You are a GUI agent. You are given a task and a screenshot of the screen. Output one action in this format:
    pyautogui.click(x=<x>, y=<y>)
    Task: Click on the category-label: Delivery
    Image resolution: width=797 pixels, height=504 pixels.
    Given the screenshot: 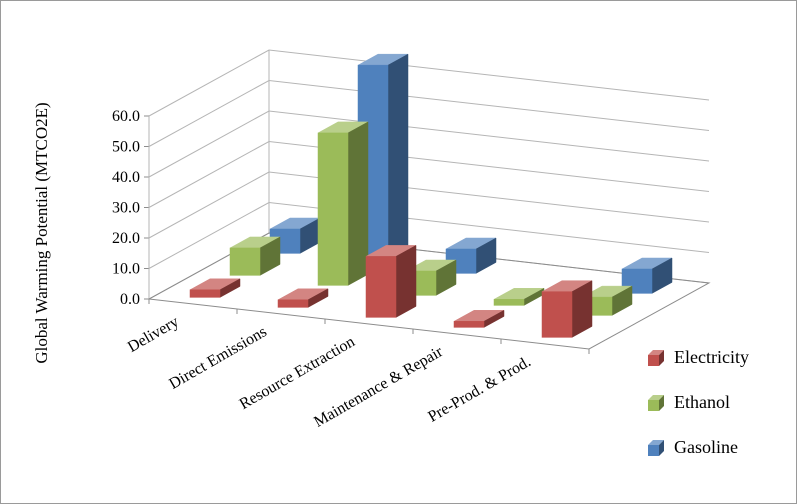 What is the action you would take?
    pyautogui.click(x=153, y=334)
    